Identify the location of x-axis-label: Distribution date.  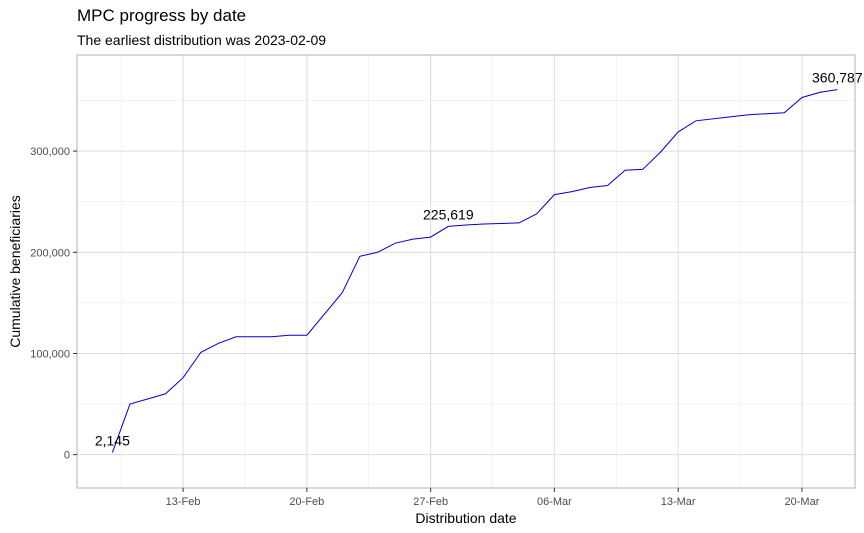
(465, 518).